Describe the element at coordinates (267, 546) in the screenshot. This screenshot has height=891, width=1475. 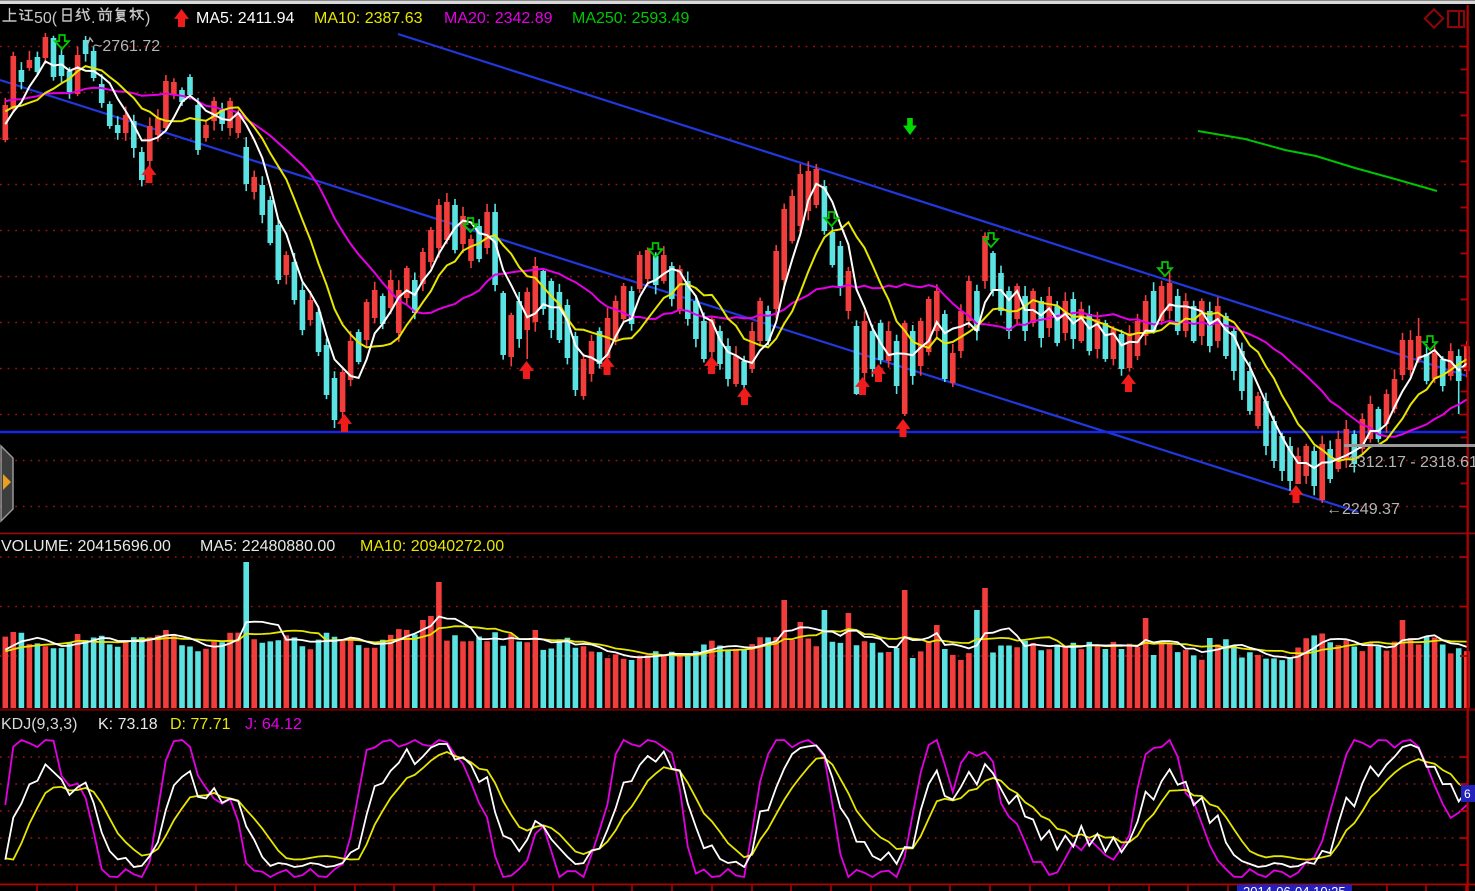
I see `svg-text: MA5: 22480880.00` at that location.